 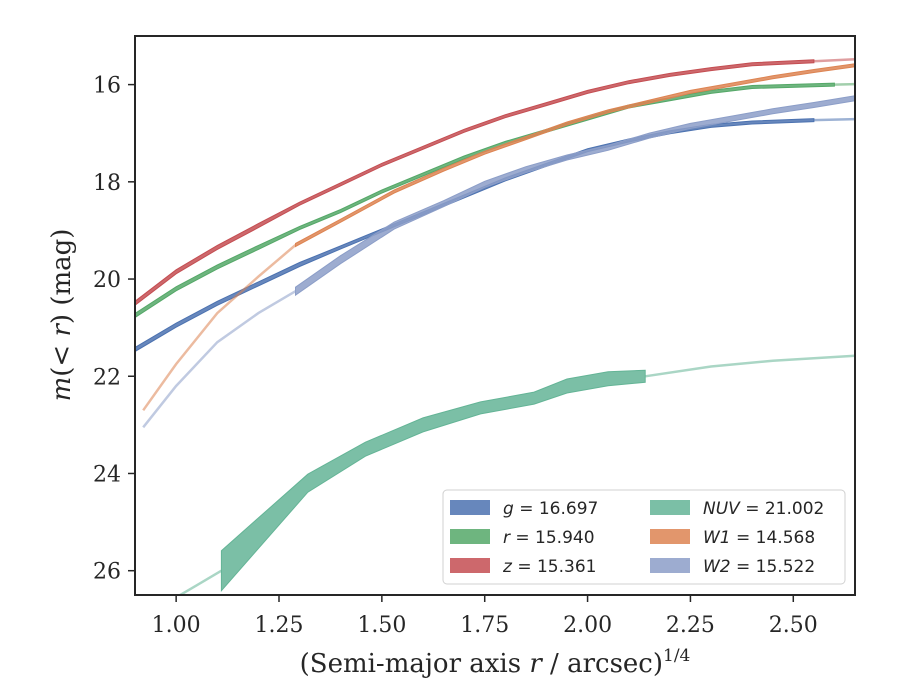 What do you see at coordinates (107, 86) in the screenshot?
I see `y-tick-label: 16` at bounding box center [107, 86].